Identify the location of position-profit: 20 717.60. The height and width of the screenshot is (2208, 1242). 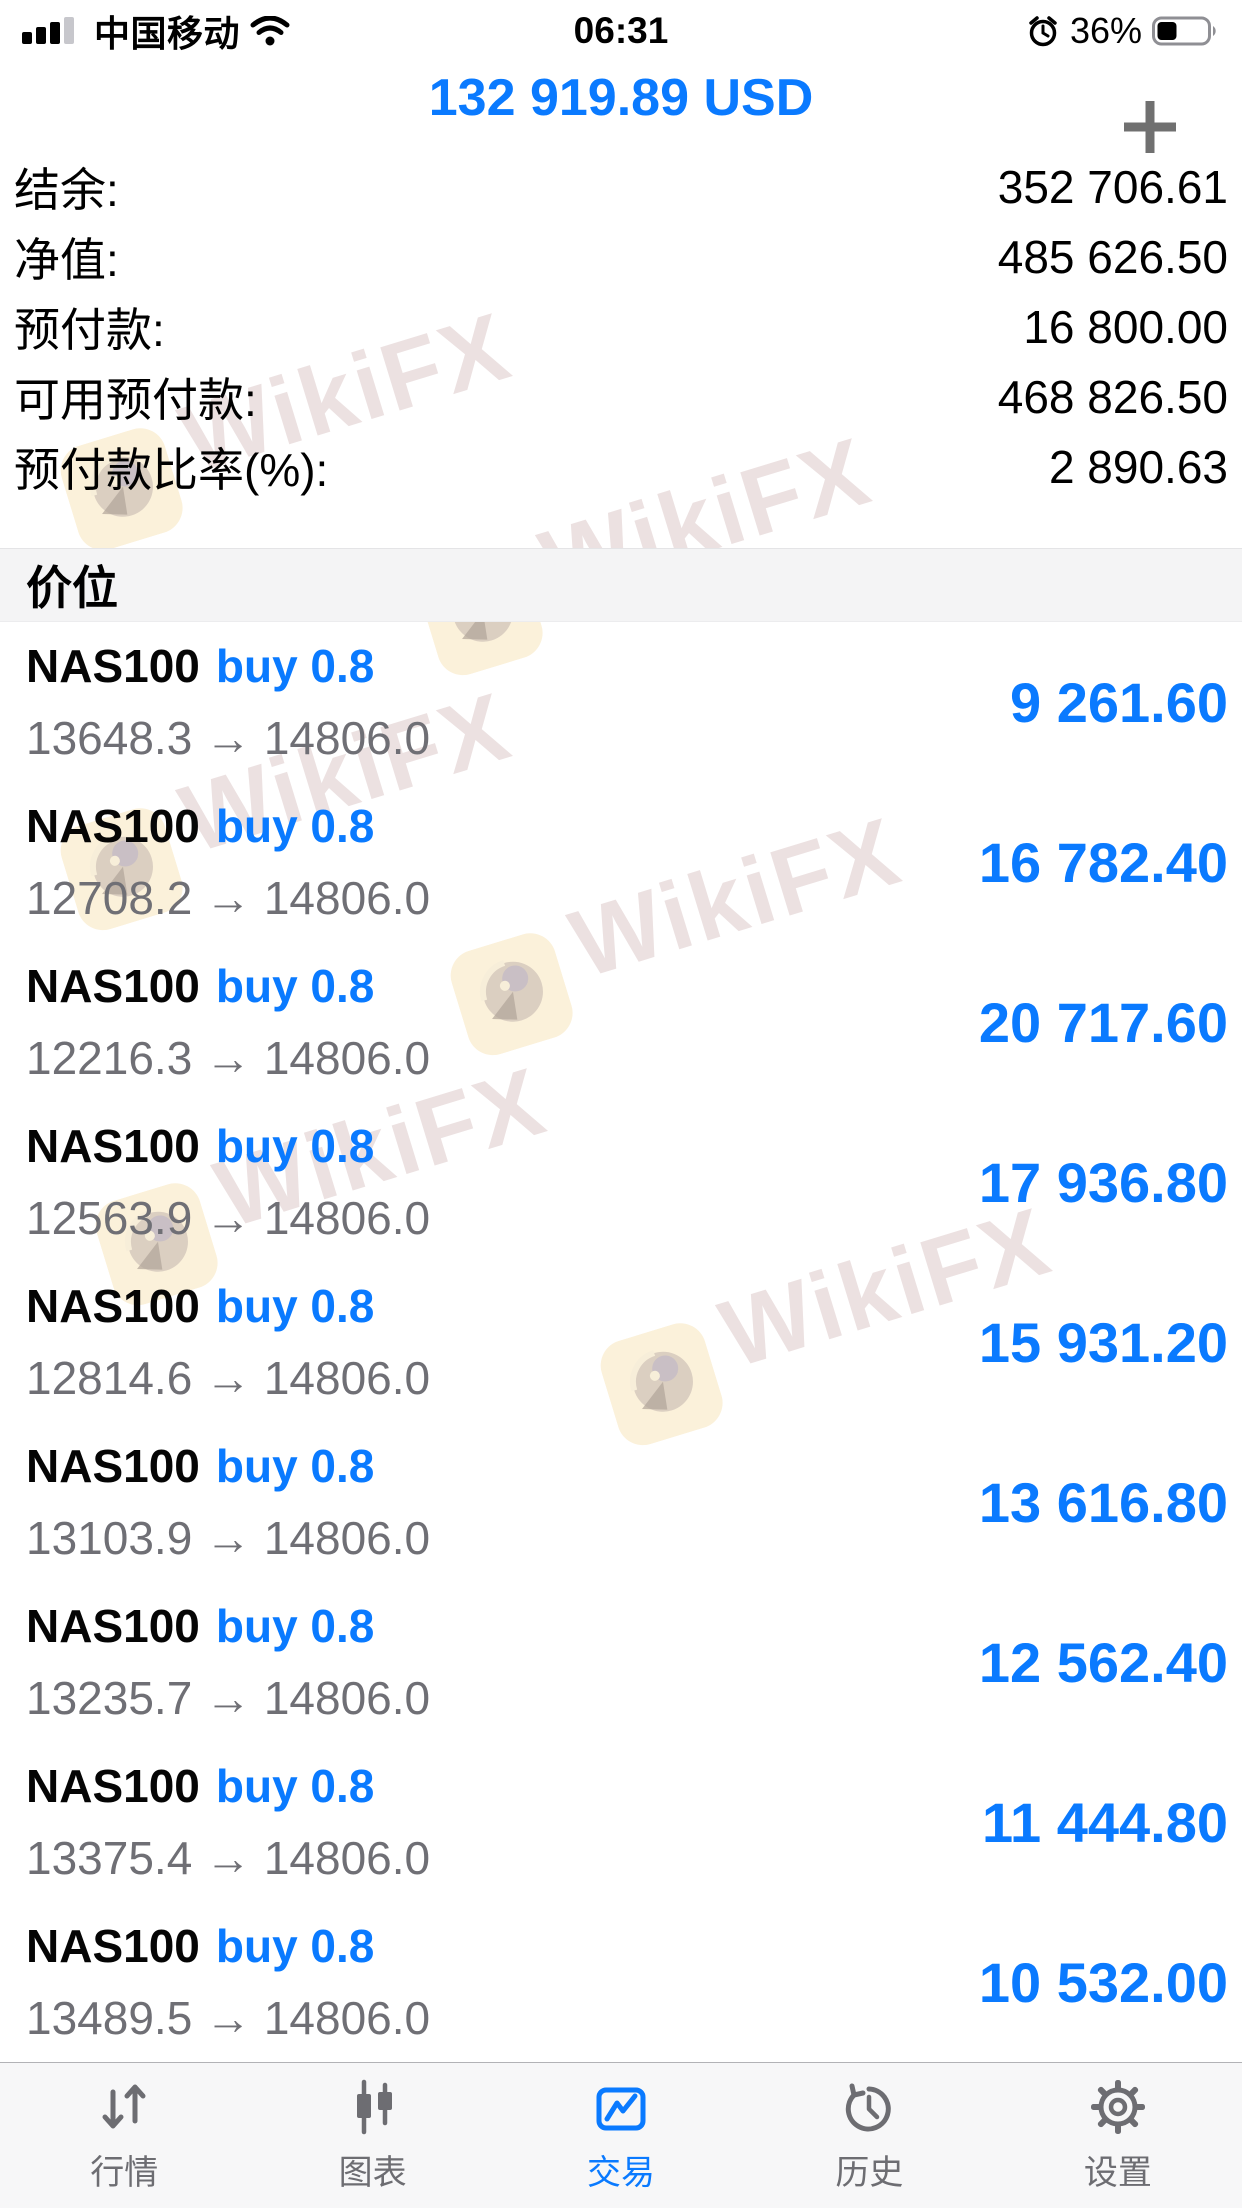
(1103, 1022).